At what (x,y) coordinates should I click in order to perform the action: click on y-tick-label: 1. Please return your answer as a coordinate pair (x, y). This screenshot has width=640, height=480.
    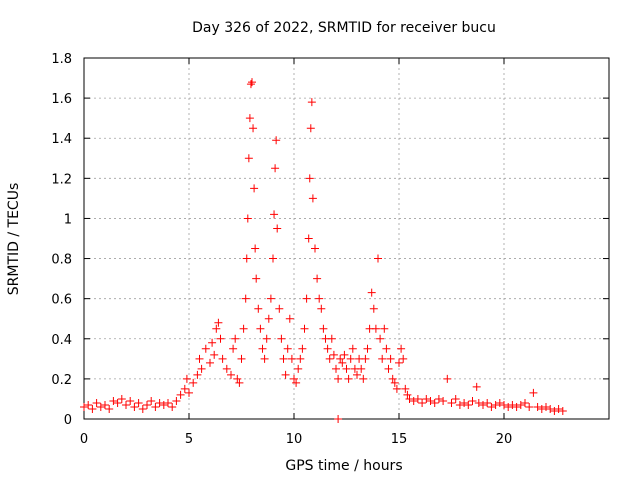
    Looking at the image, I should click on (68, 219).